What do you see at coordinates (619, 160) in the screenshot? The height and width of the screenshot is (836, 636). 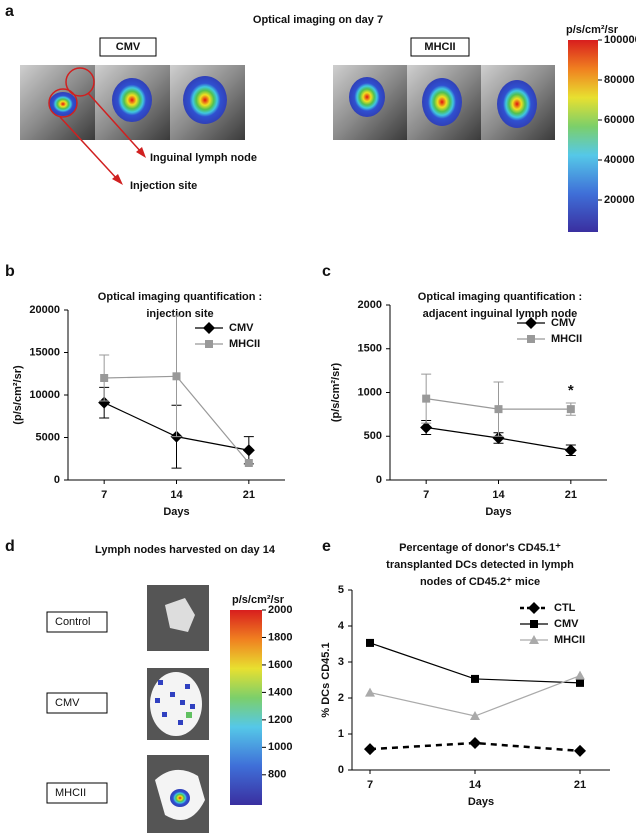 I see `colorbar-tick-label: 40000` at bounding box center [619, 160].